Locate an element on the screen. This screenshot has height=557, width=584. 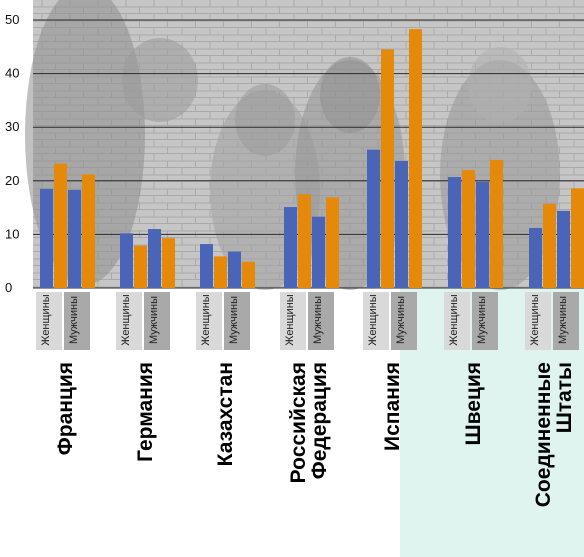
country-label: Соединенные is located at coordinates (543, 434).